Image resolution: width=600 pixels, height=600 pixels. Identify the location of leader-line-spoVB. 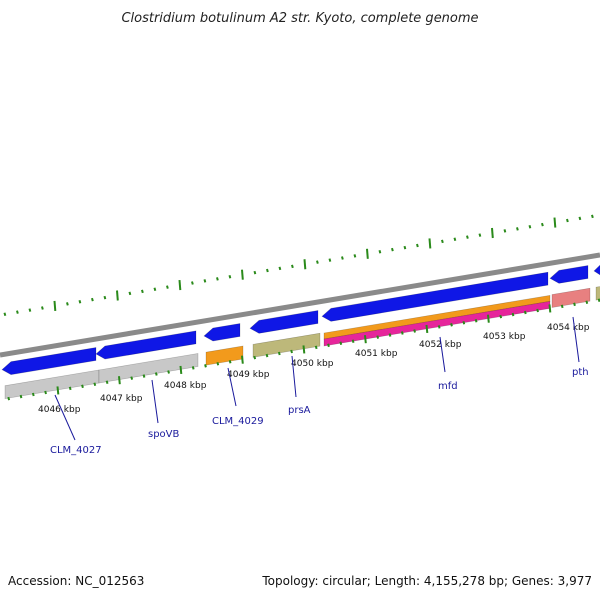
(155, 401).